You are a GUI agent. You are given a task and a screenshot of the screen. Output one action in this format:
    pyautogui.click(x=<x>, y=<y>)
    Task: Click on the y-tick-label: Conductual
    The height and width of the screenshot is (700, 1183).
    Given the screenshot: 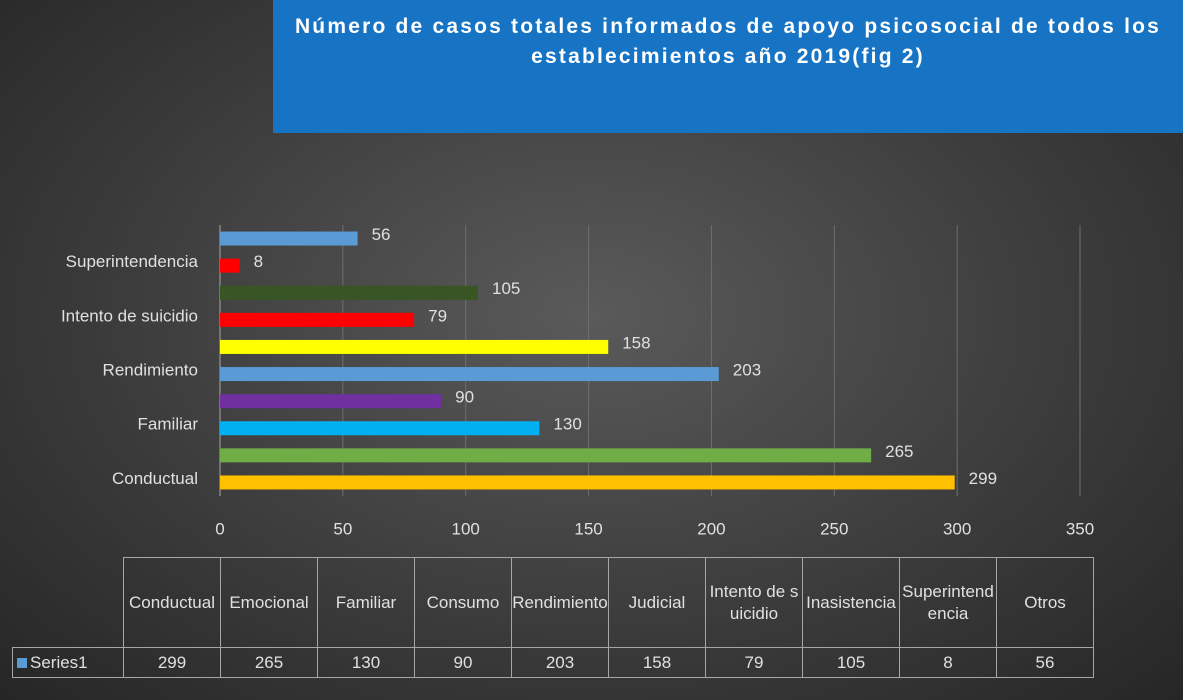 What is the action you would take?
    pyautogui.click(x=155, y=478)
    